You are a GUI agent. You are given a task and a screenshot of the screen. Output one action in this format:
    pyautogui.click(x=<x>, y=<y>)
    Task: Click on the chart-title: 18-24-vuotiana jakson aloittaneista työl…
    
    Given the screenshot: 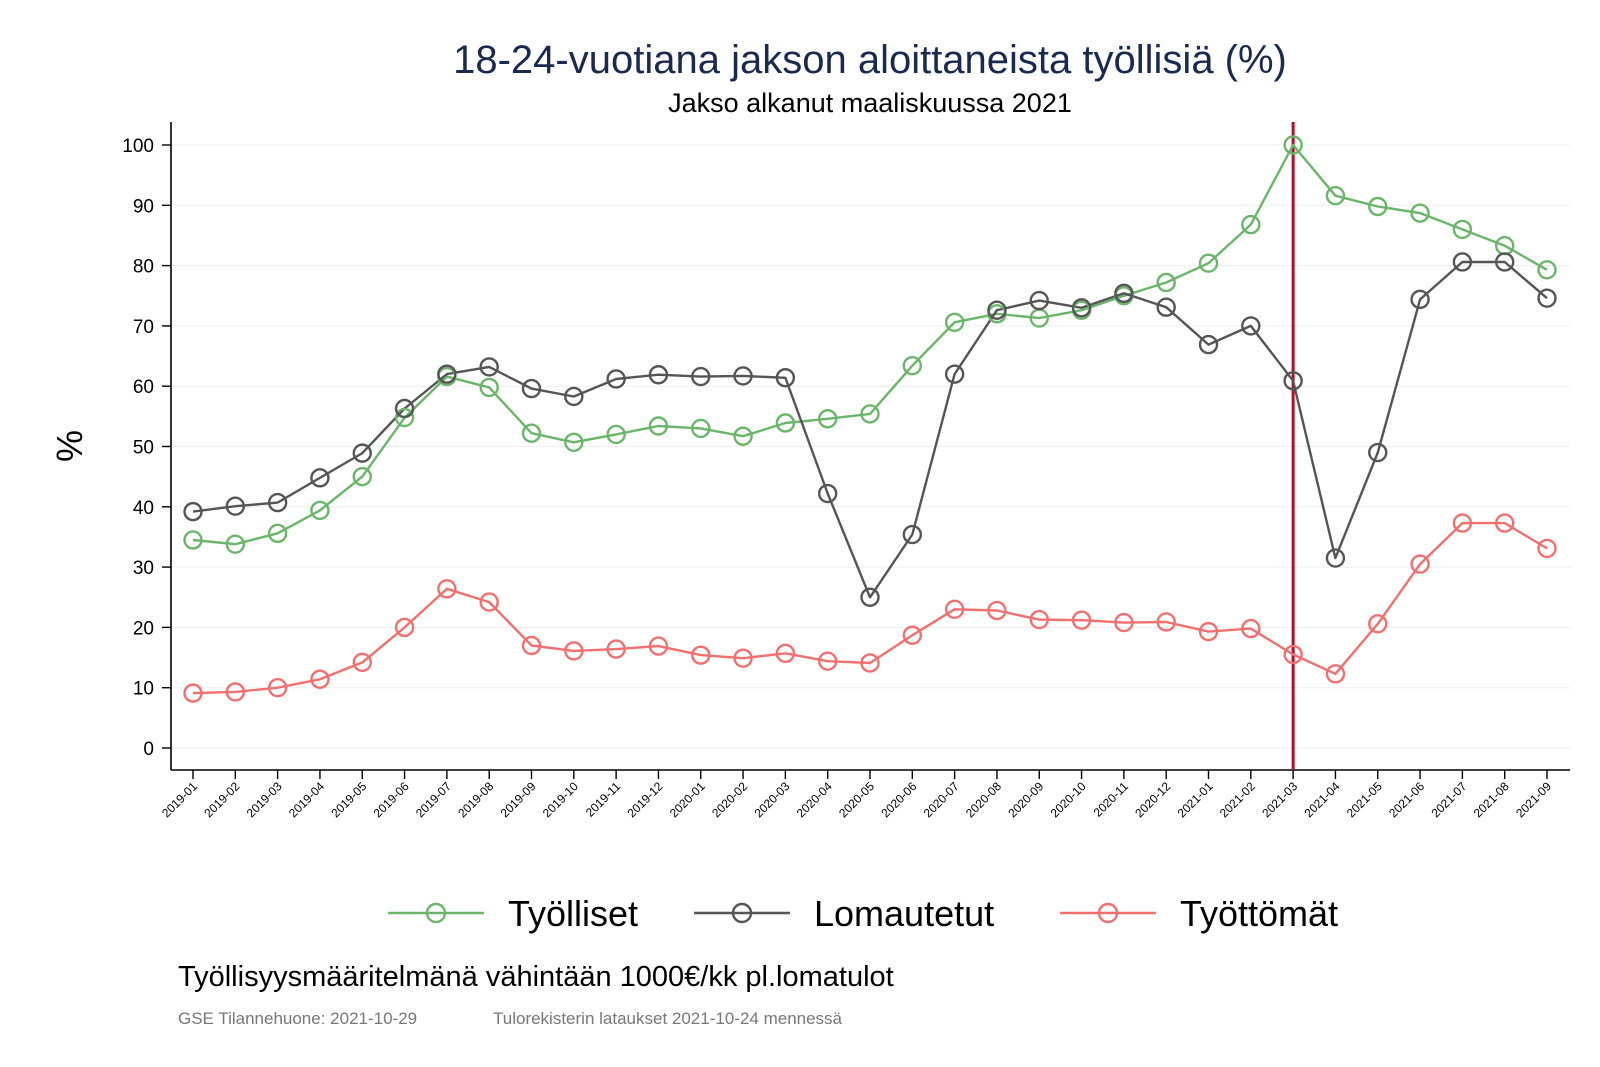 What is the action you would take?
    pyautogui.click(x=870, y=60)
    